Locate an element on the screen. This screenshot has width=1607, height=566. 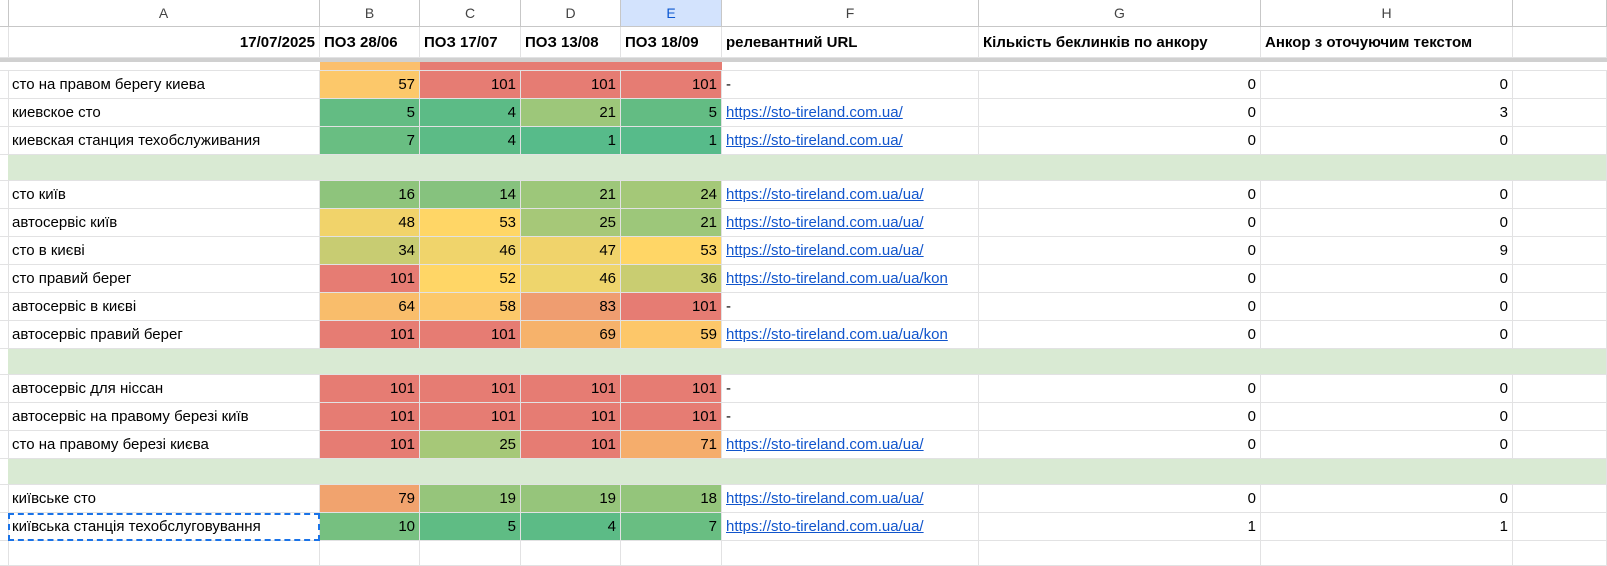
keyword-cell: автосервіс на правому березі київ is located at coordinates (164, 417).